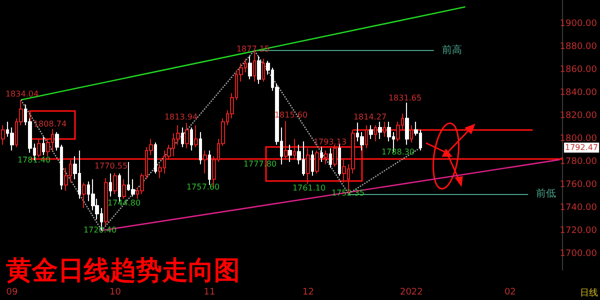 This screenshot has width=600, height=300. What do you see at coordinates (579, 185) in the screenshot?
I see `y-tick-label: 1760.00` at bounding box center [579, 185].